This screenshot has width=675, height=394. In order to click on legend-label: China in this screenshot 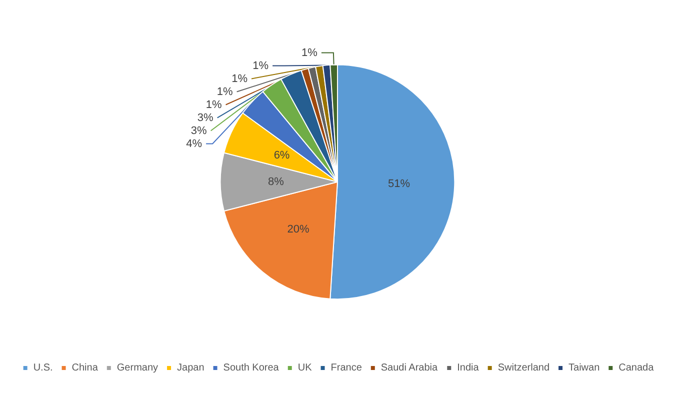, I will do `click(85, 368)`.